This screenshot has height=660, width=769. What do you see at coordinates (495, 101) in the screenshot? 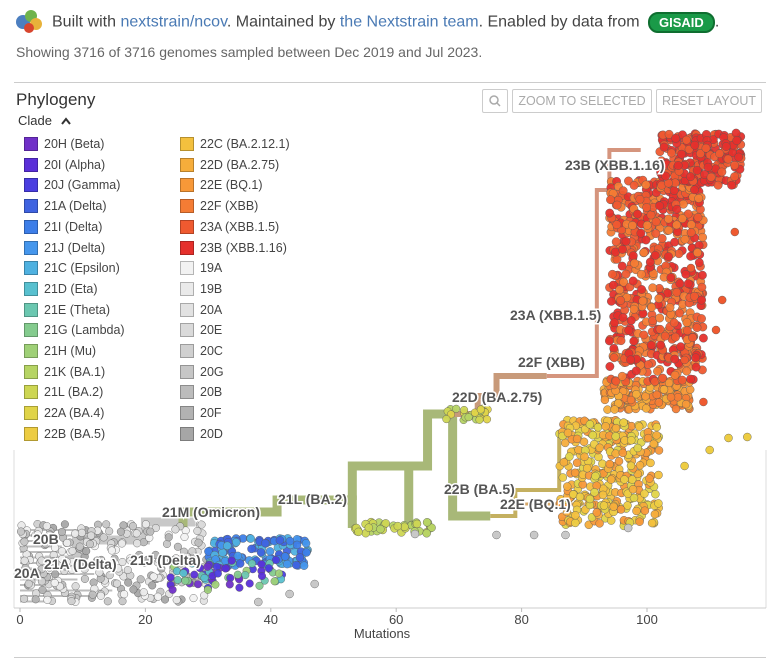
I see `zoom-icon-button` at bounding box center [495, 101].